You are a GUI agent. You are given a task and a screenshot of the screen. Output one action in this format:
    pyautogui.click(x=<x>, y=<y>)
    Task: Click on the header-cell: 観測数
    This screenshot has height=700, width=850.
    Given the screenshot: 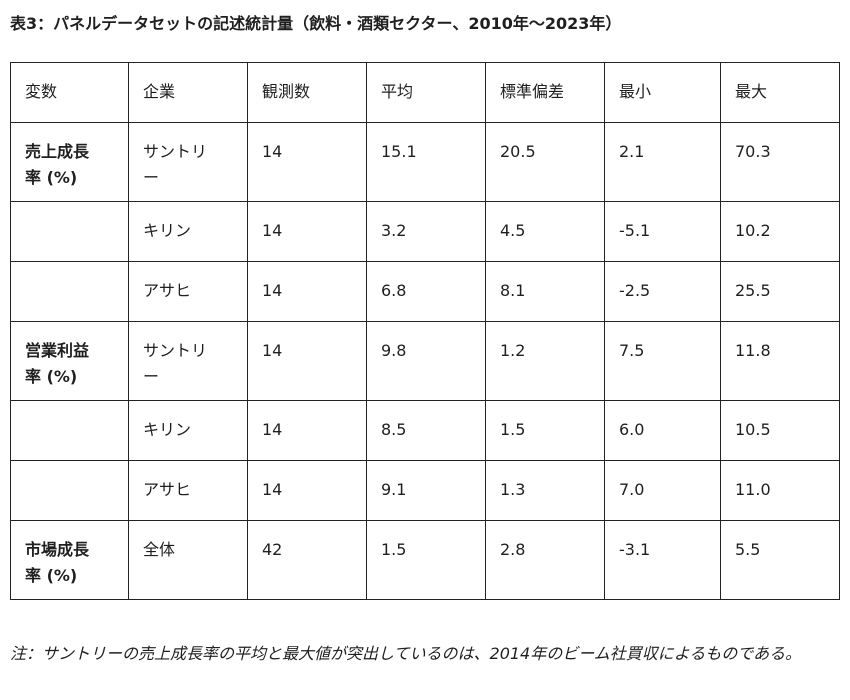 What is the action you would take?
    pyautogui.click(x=307, y=92)
    